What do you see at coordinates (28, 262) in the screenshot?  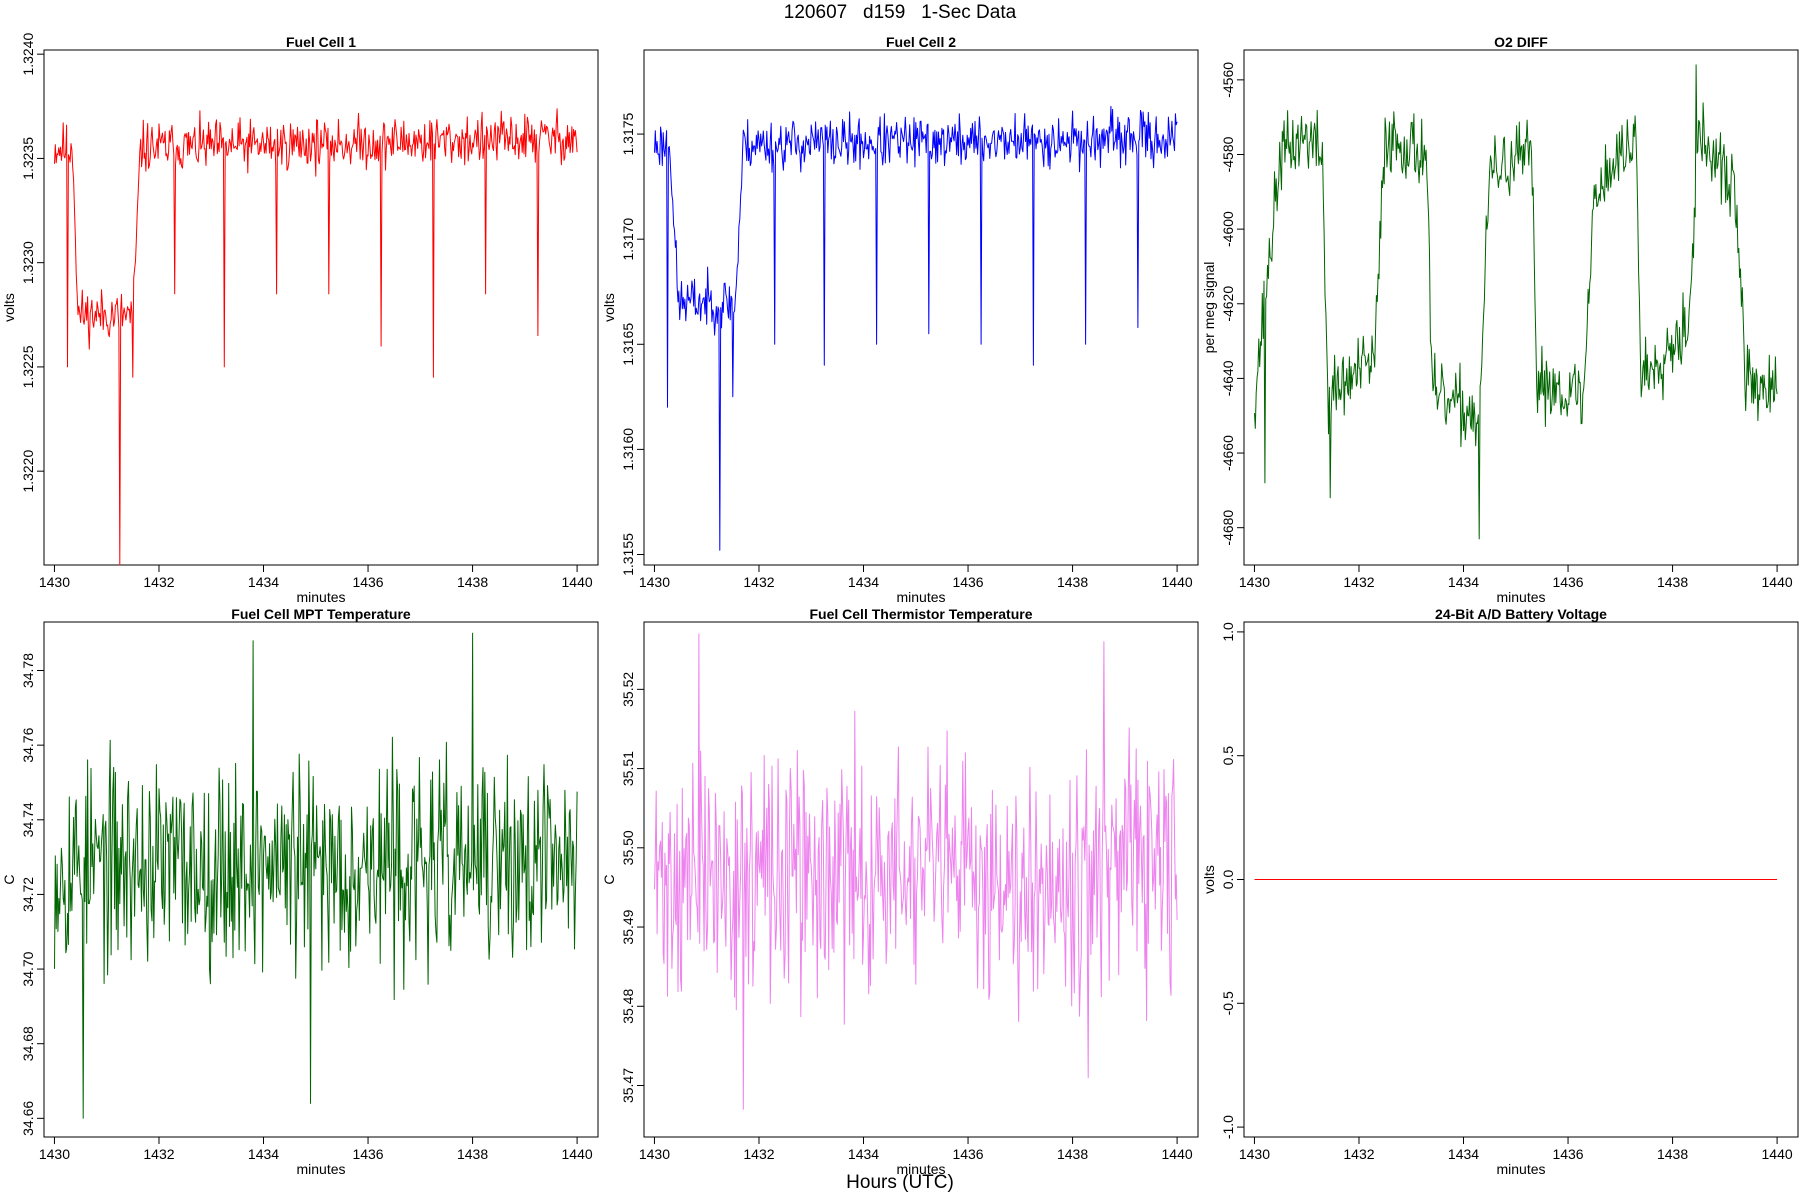 I see `y-tick-label: 1.3230` at bounding box center [28, 262].